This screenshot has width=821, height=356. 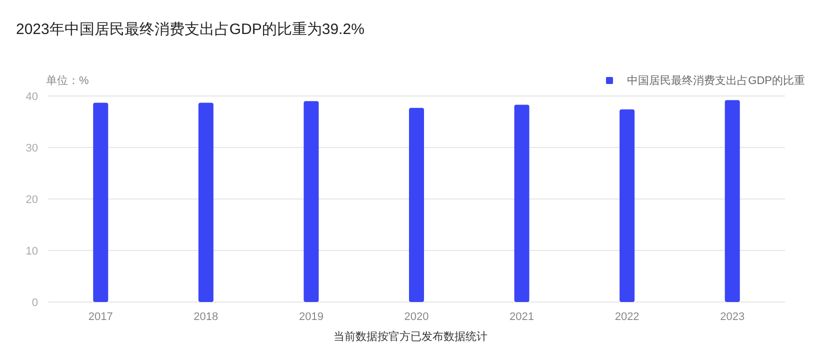 I want to click on y-tick-label: 20, so click(x=32, y=200).